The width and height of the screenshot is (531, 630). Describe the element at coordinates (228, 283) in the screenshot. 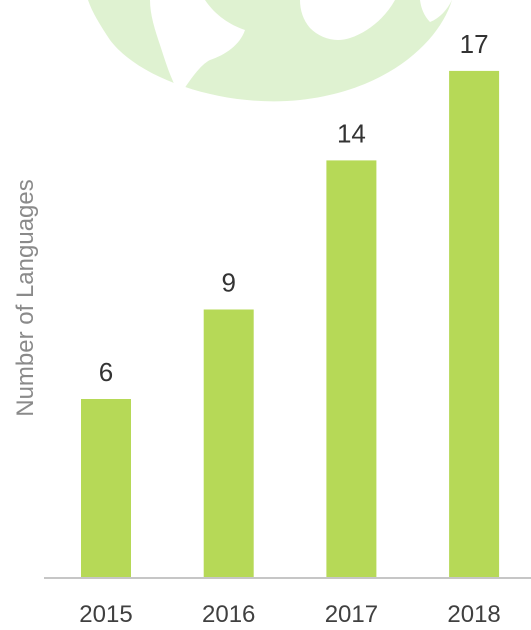

I see `data-label-2016: 9` at that location.